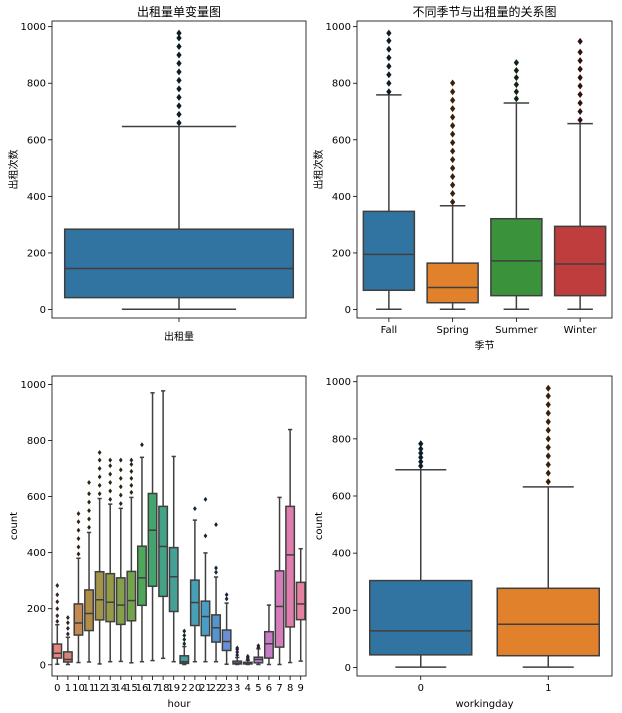 This screenshot has height=713, width=622. Describe the element at coordinates (43, 310) in the screenshot. I see `y-tick-label: 0` at that location.